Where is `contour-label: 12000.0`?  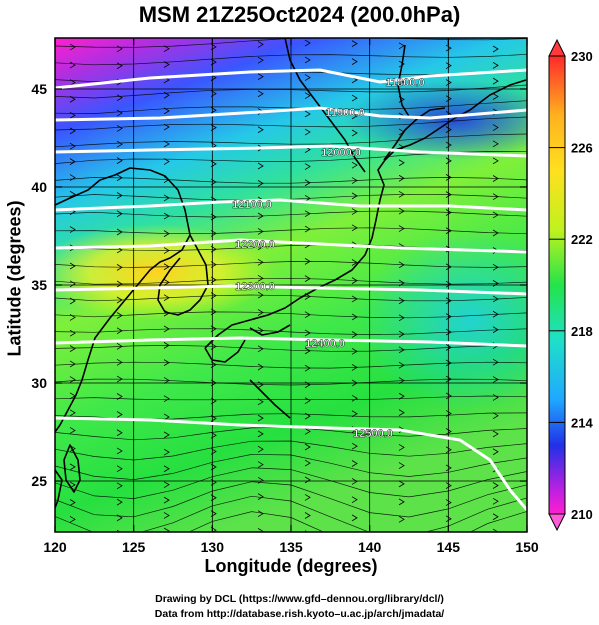
contour-label: 12000.0 is located at coordinates (341, 153).